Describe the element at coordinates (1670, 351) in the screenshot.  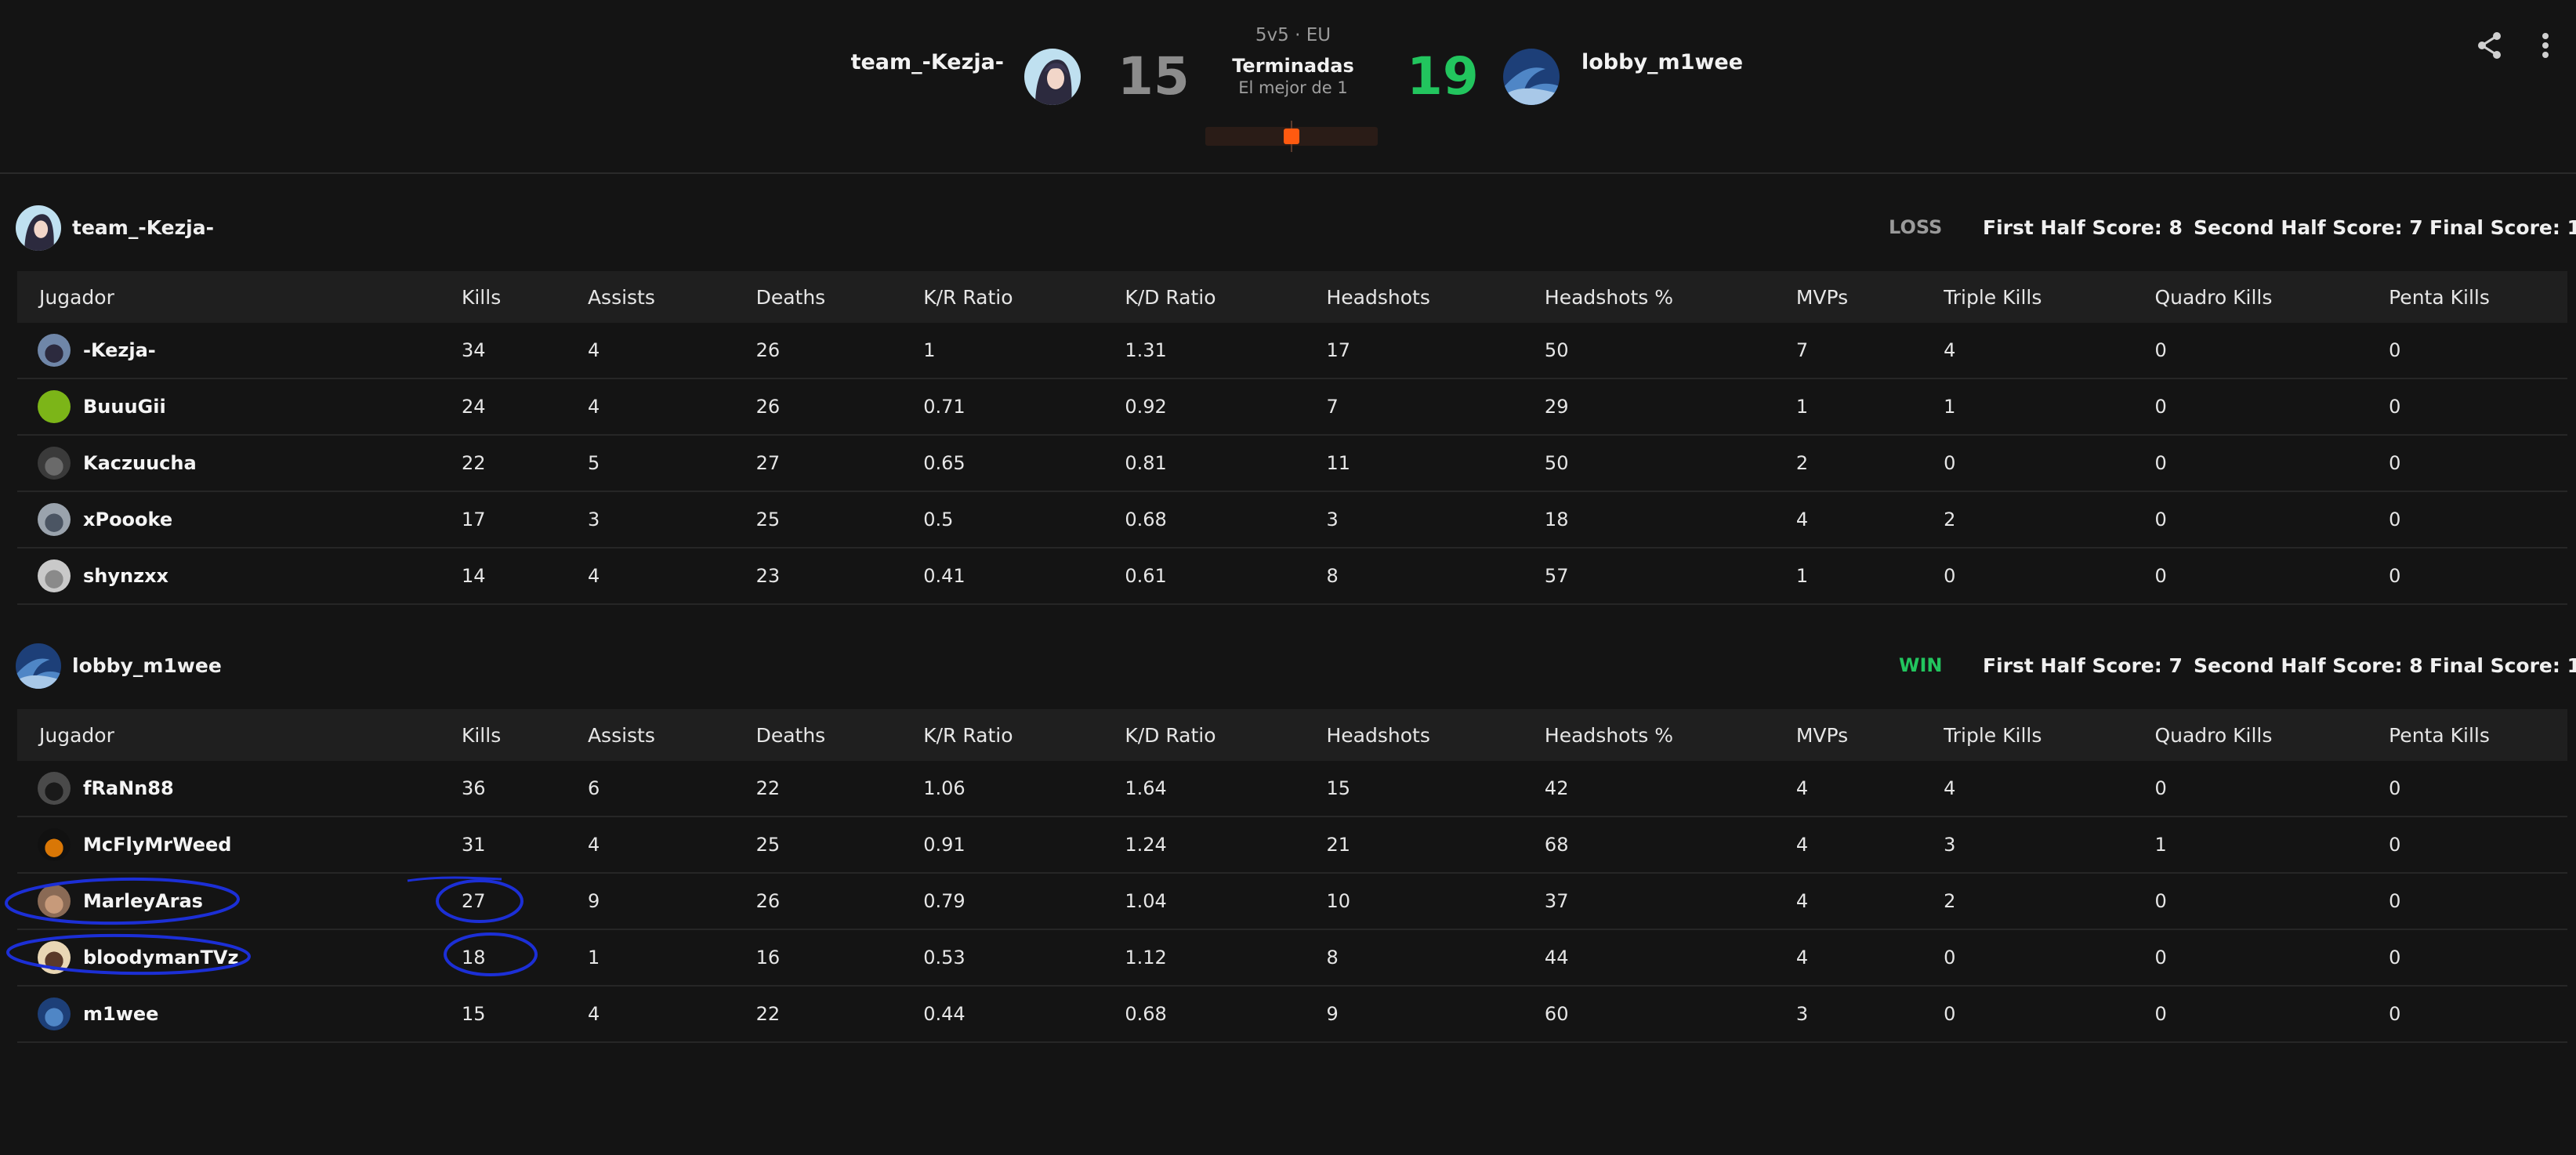
I see `stat-cell: 50` at that location.